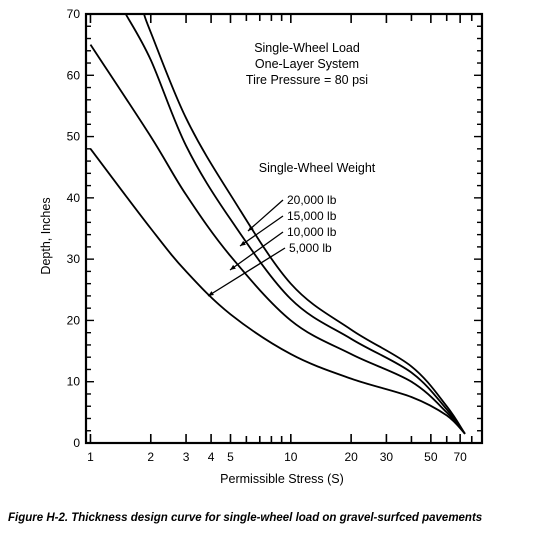 This screenshot has height=538, width=550. I want to click on y-tick-label: 50, so click(74, 137).